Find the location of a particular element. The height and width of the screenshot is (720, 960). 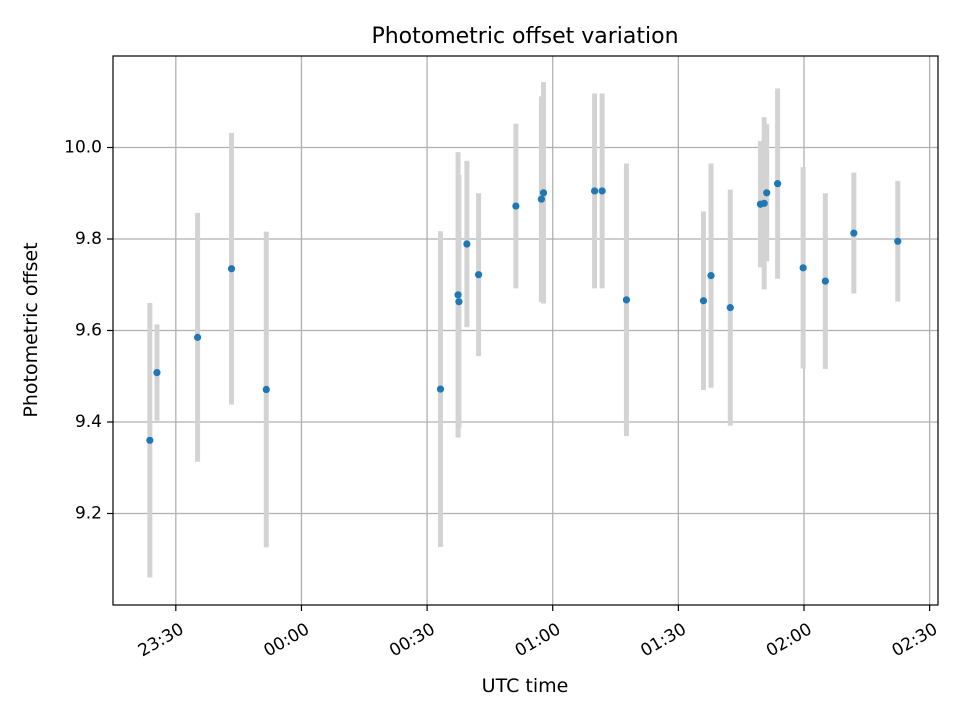

chart-title: Photometric offset variation is located at coordinates (524, 36).